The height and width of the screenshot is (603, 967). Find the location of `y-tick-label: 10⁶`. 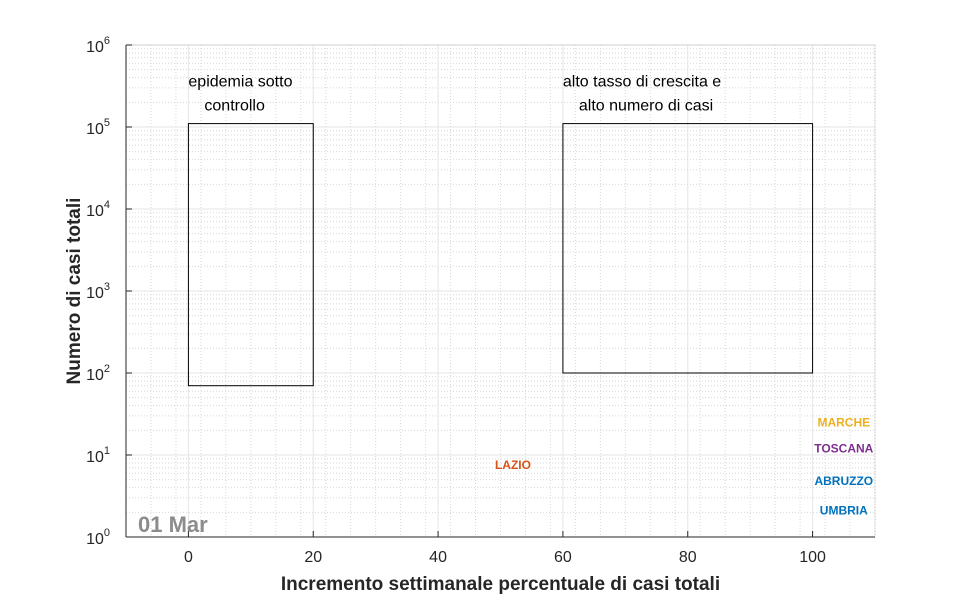

y-tick-label: 10⁶ is located at coordinates (98, 45).